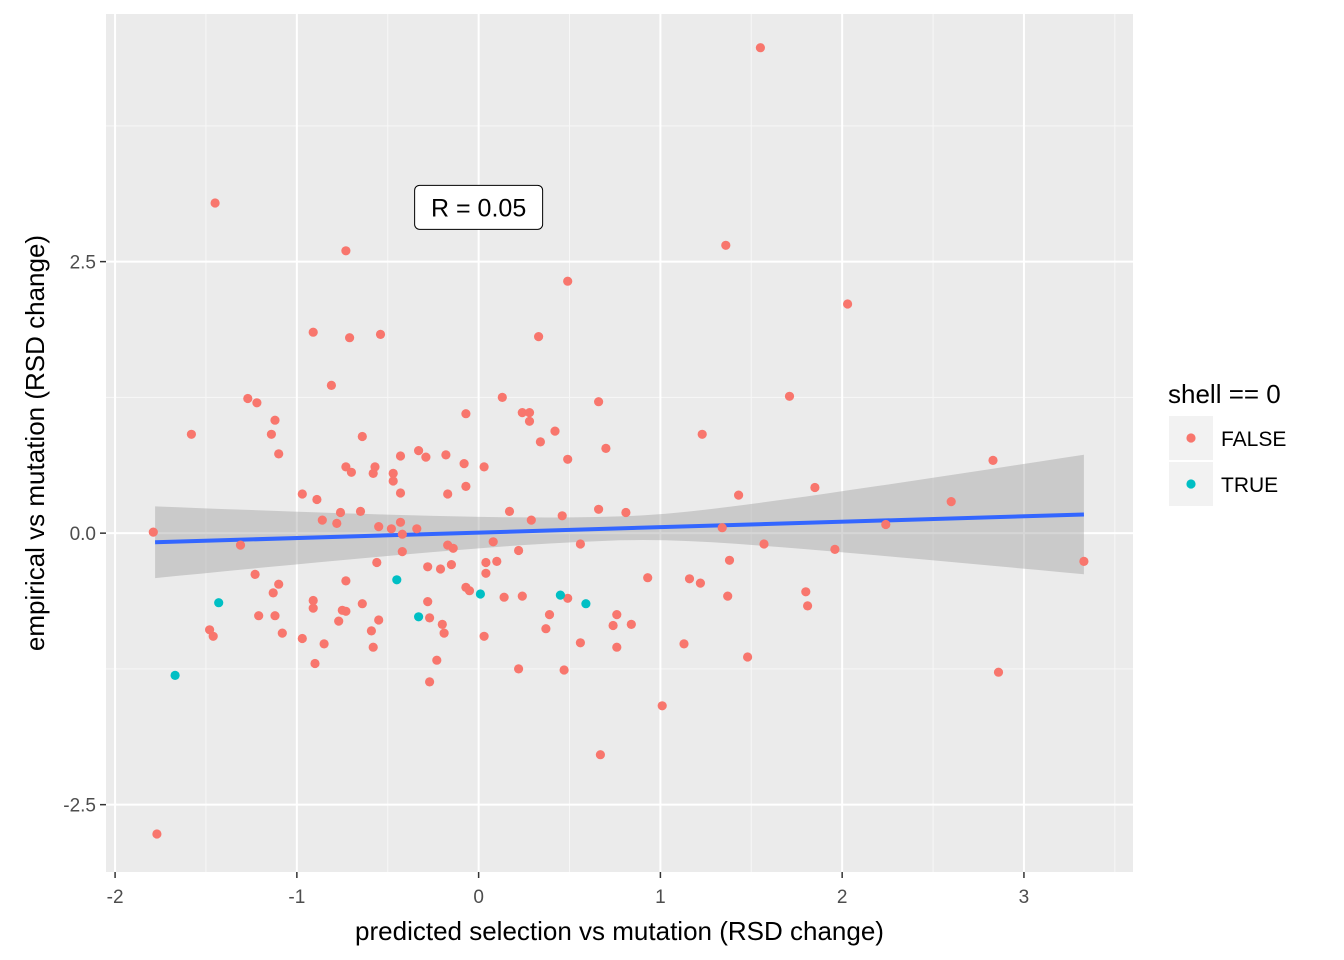  I want to click on legend-label-false: FALSE, so click(1253, 439).